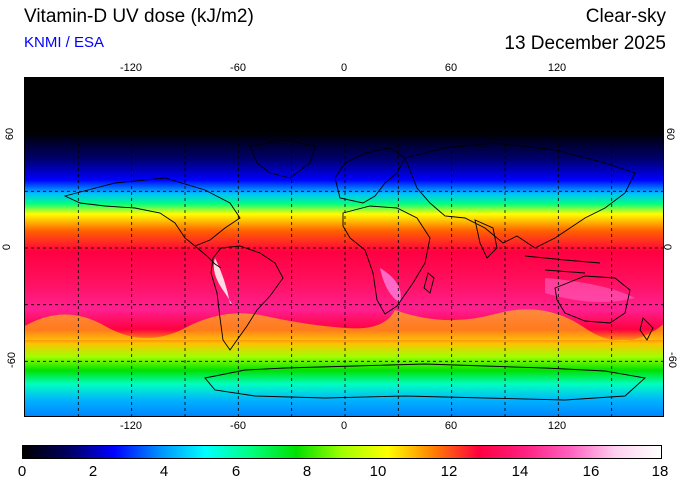 The width and height of the screenshot is (688, 490). What do you see at coordinates (282, 159) in the screenshot?
I see `coast-greenland` at bounding box center [282, 159].